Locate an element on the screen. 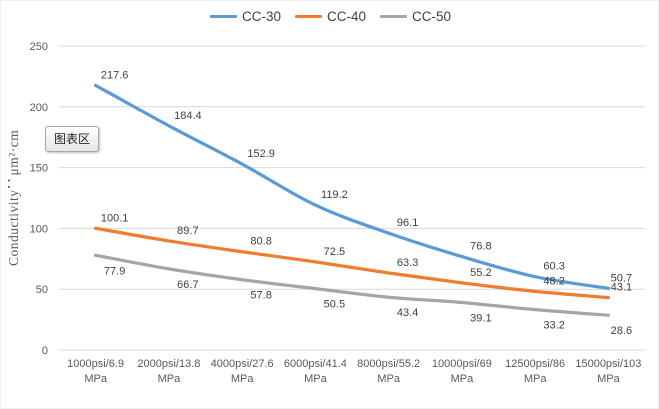  legend-item-cc-50: CC-50 is located at coordinates (415, 16).